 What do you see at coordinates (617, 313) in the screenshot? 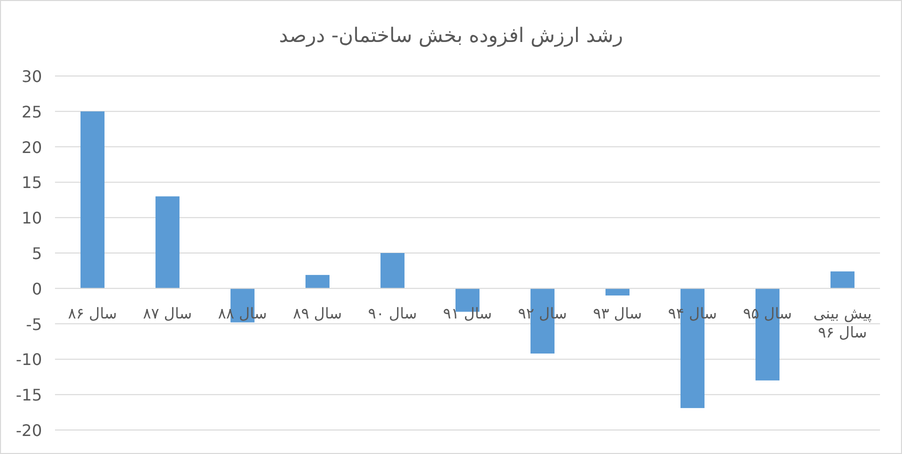
I see `x-tick-label: سال ۹۳` at bounding box center [617, 313].